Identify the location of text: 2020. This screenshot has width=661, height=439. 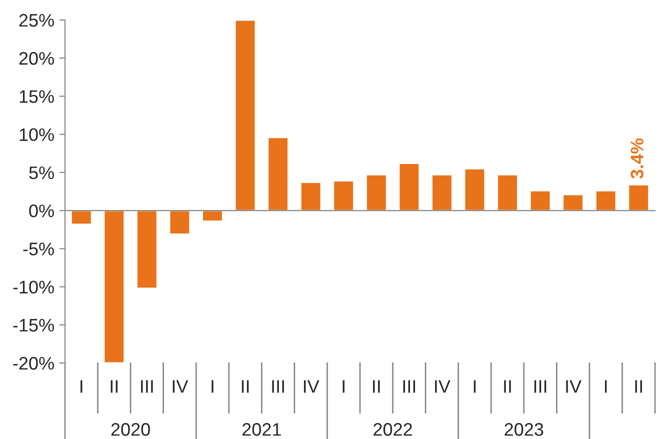
(130, 429).